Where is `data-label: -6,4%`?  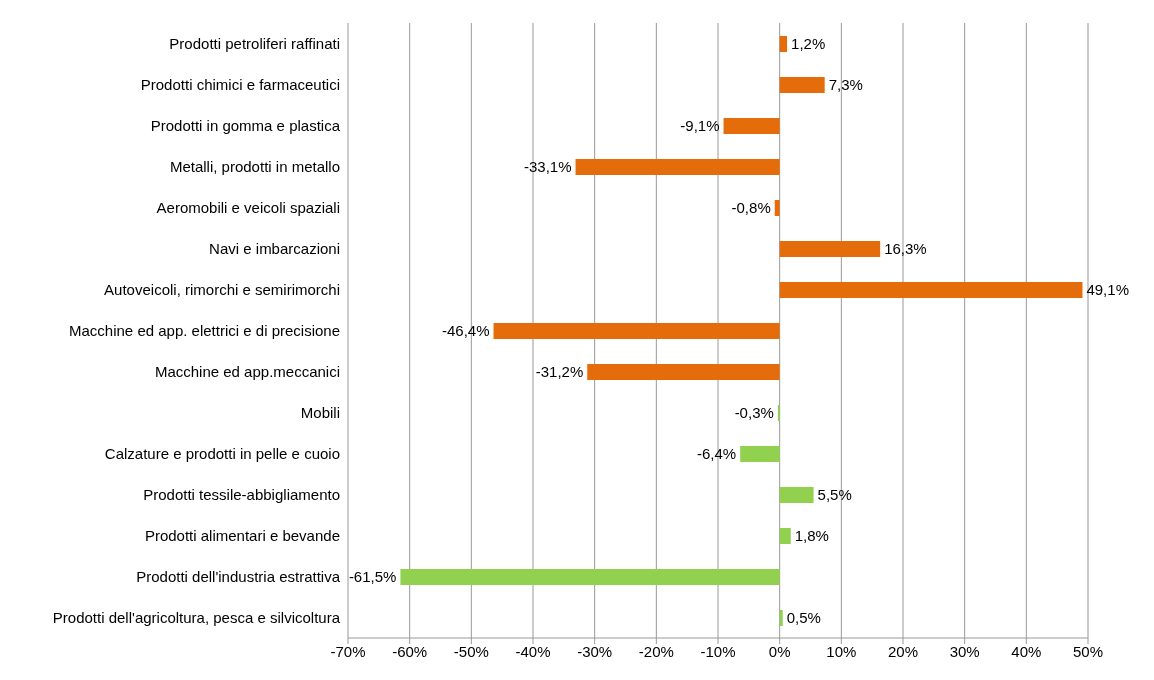 data-label: -6,4% is located at coordinates (717, 454).